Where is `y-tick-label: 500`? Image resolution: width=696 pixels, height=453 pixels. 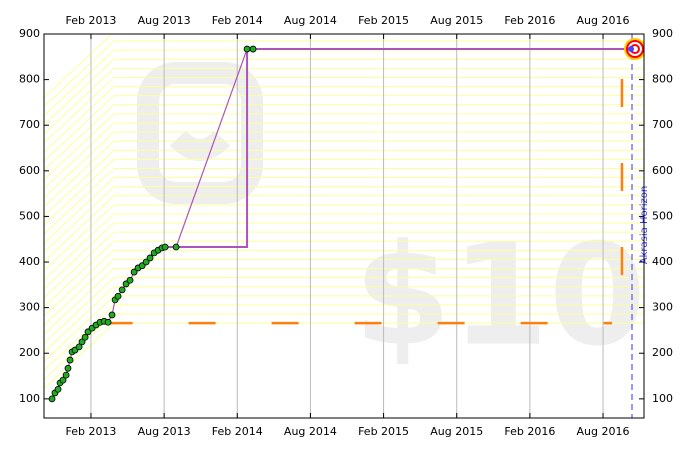
y-tick-label: 500 is located at coordinates (29, 215).